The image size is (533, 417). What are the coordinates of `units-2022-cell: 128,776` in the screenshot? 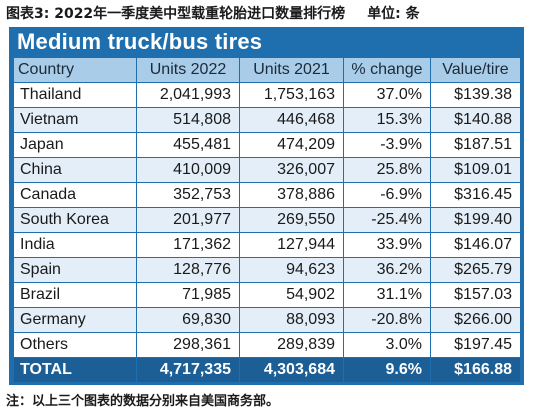 It's located at (188, 270).